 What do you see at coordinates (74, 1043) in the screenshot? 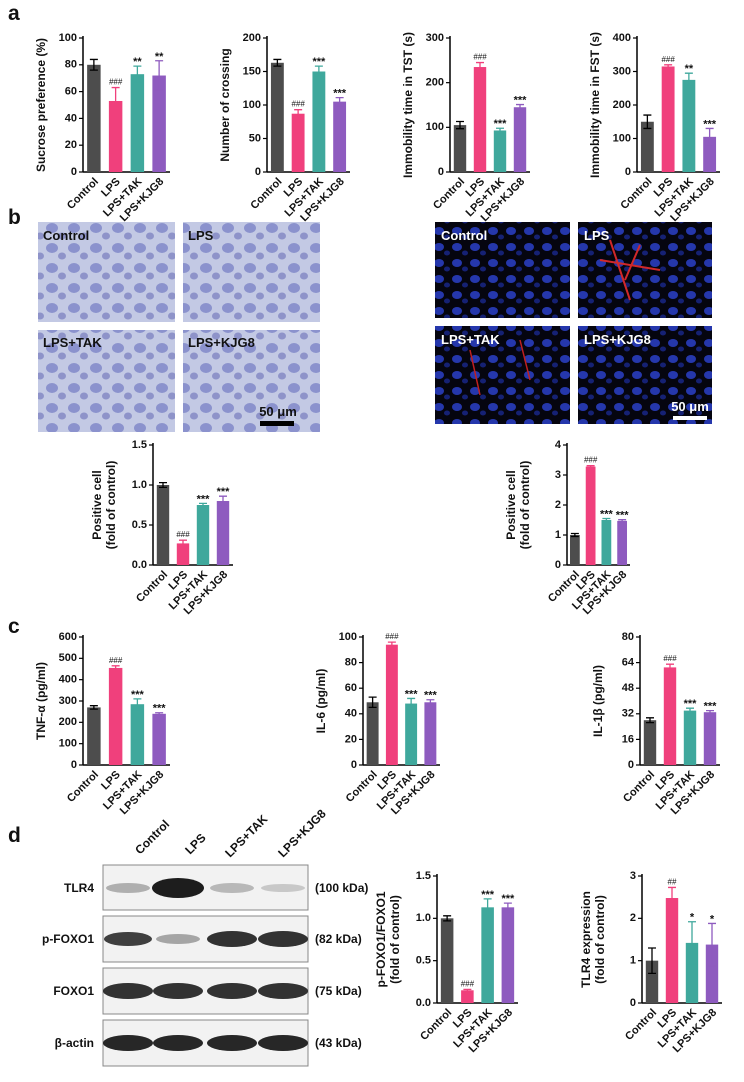
I see `protein-label: β-actin` at bounding box center [74, 1043].